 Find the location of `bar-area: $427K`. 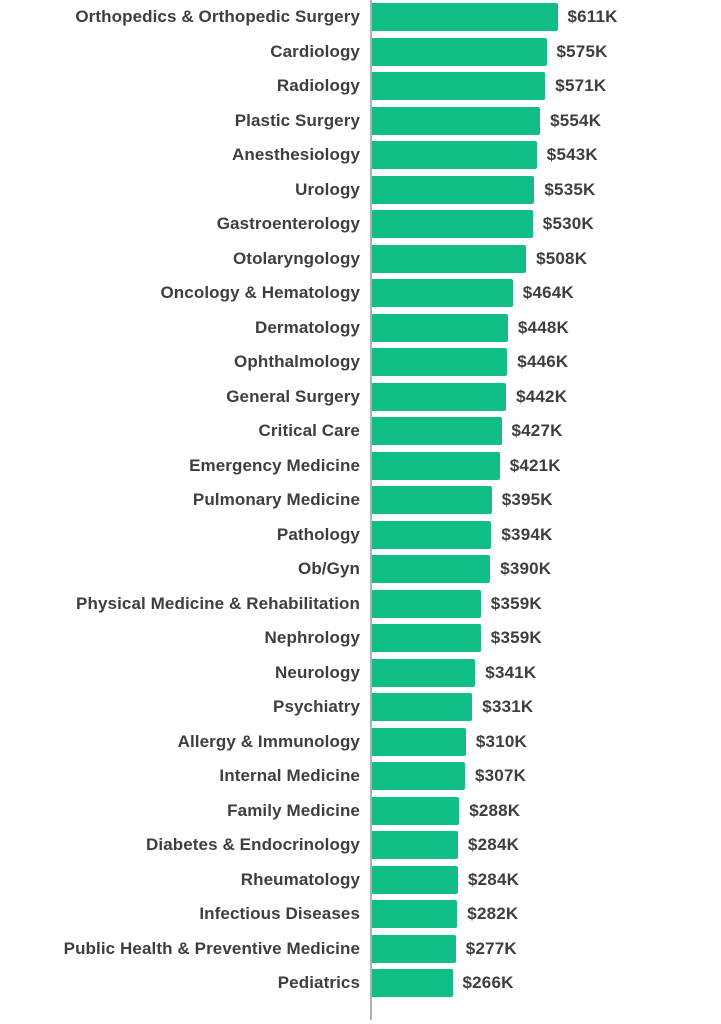

bar-area: $427K is located at coordinates (546, 431).